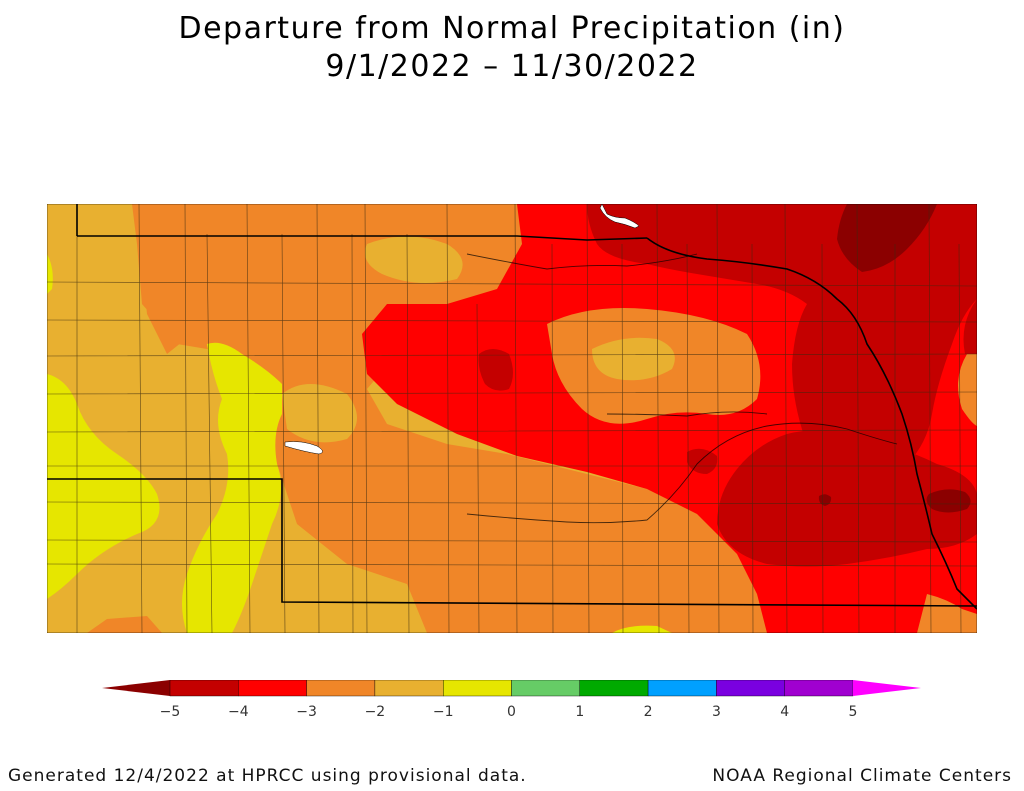  What do you see at coordinates (306, 712) in the screenshot?
I see `legend-tick-label: −3` at bounding box center [306, 712].